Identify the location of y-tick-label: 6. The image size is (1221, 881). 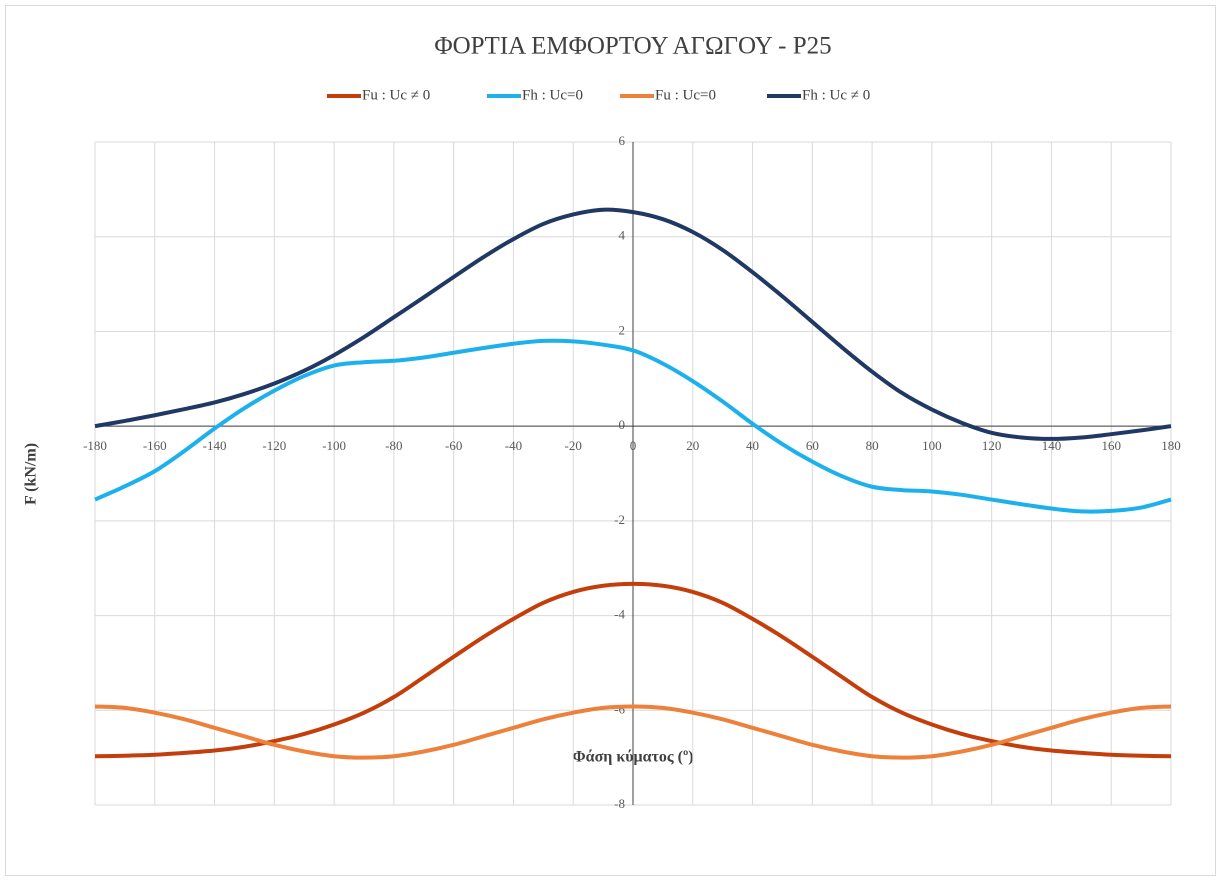
(622, 140).